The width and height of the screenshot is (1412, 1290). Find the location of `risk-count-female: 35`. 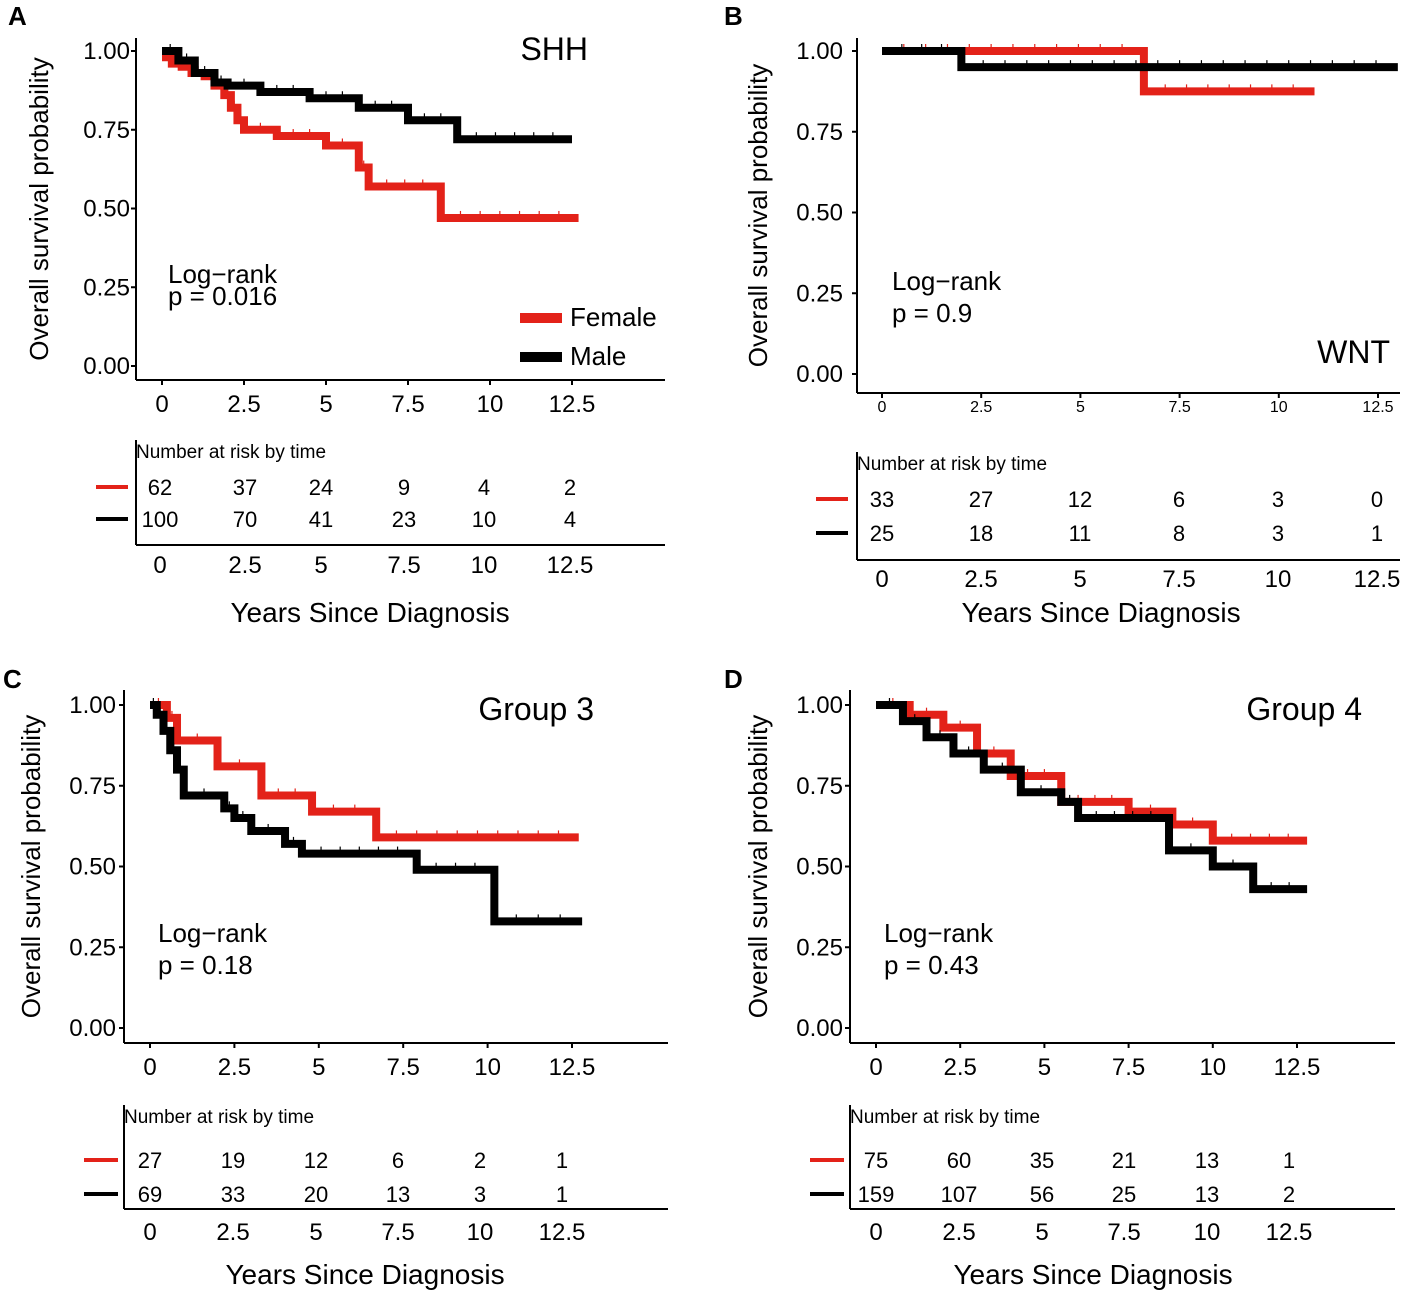

risk-count-female: 35 is located at coordinates (1042, 1160).